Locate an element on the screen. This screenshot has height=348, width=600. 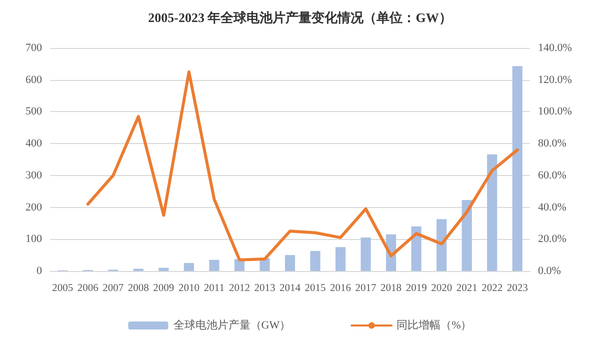
y2-tick-label: 120.0% is located at coordinates (555, 80).